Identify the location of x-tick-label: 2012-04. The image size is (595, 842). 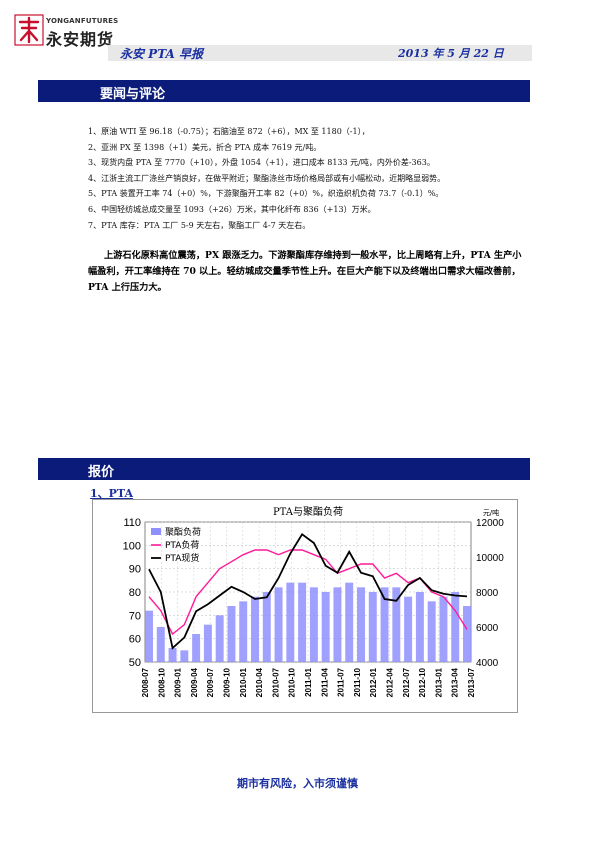
(390, 682).